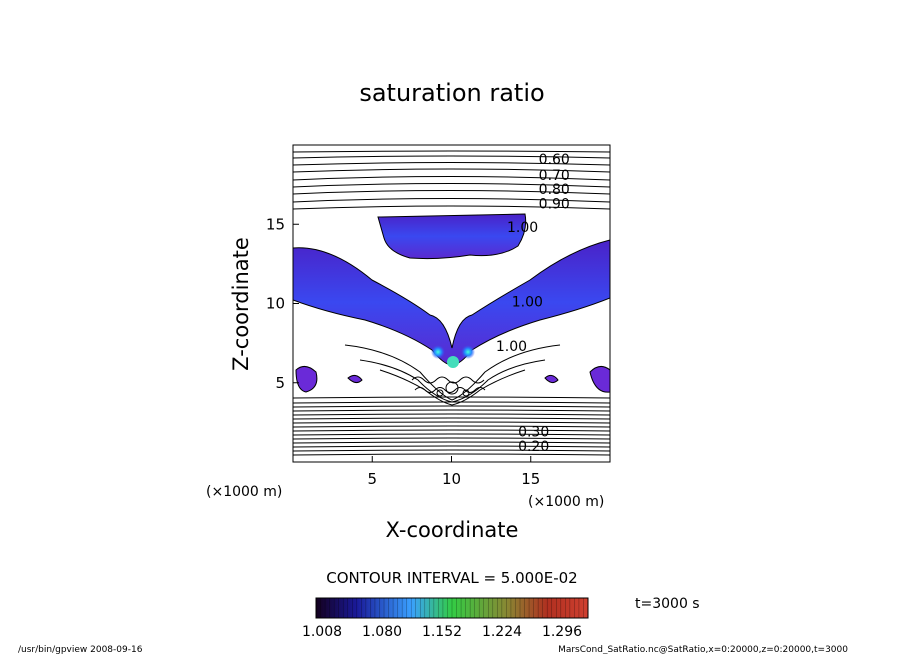 Image resolution: width=904 pixels, height=654 pixels. I want to click on upper-contours, so click(451, 180).